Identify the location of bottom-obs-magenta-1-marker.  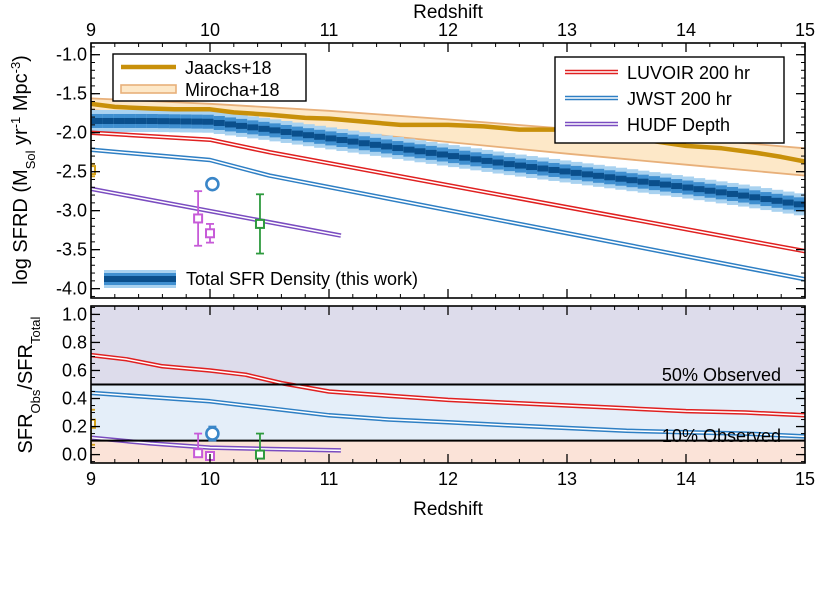
(198, 453).